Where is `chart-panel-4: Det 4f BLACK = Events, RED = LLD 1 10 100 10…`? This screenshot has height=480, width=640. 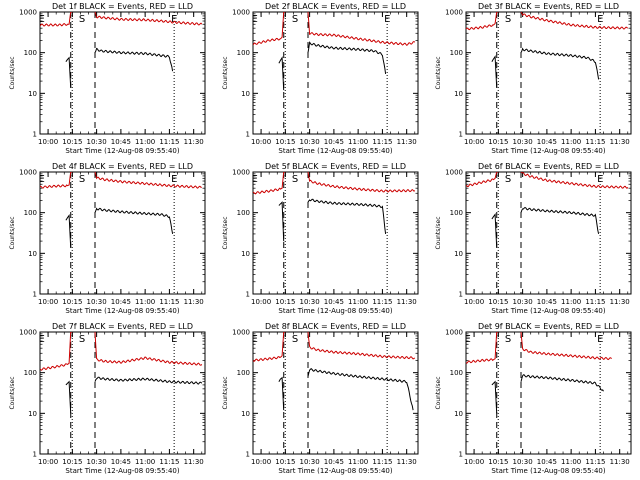
chart-panel-4: Det 4f BLACK = Events, RED = LLD 1 10 100 10… is located at coordinates (107, 238).